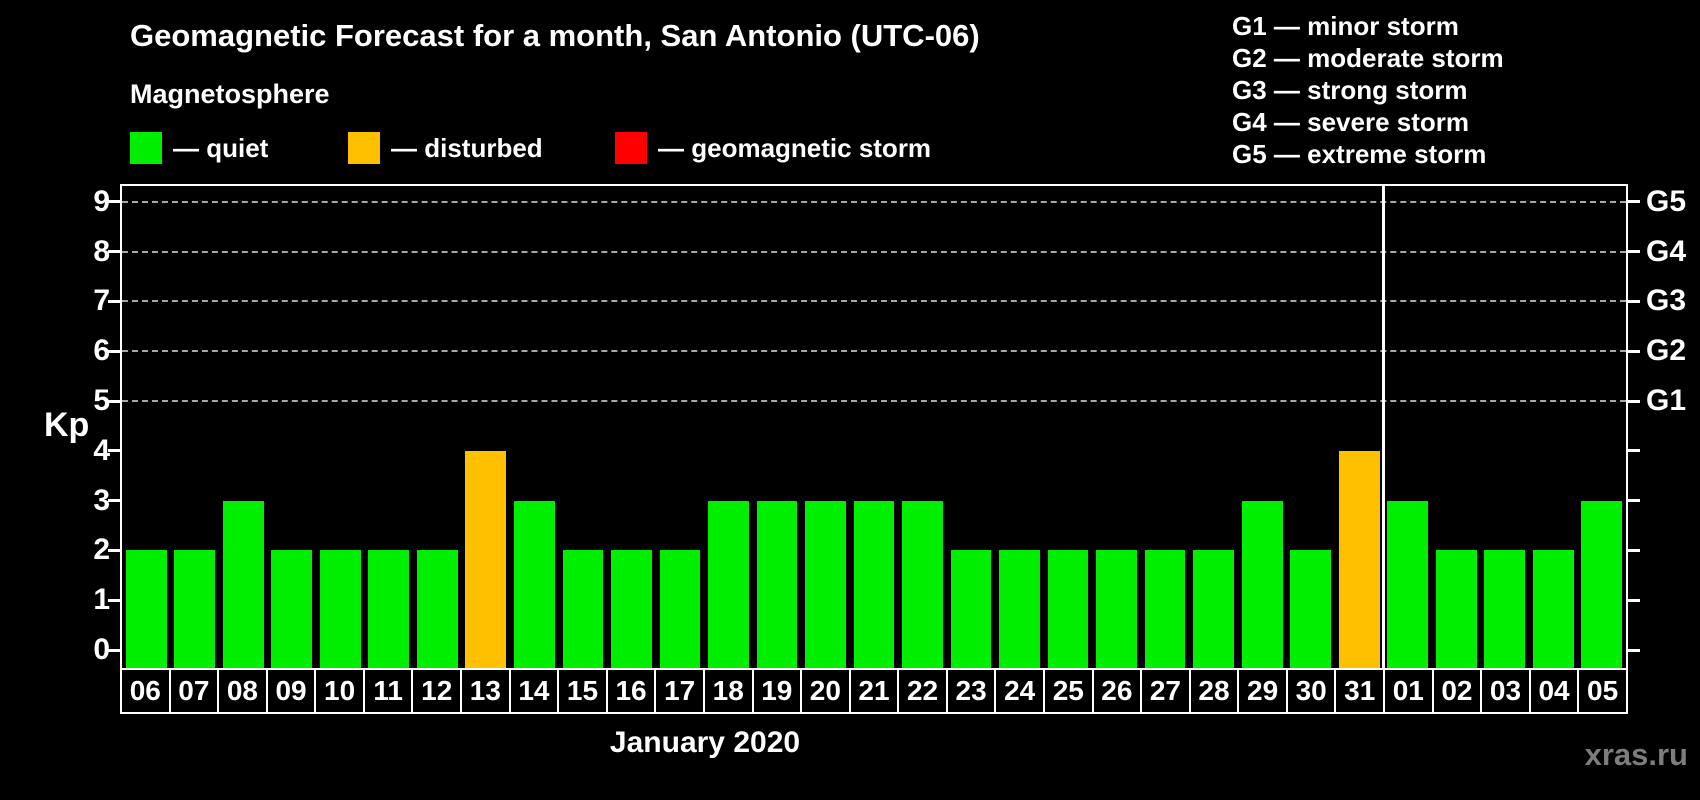 This screenshot has height=800, width=1700. I want to click on legend-heading: Magnetosphere, so click(230, 94).